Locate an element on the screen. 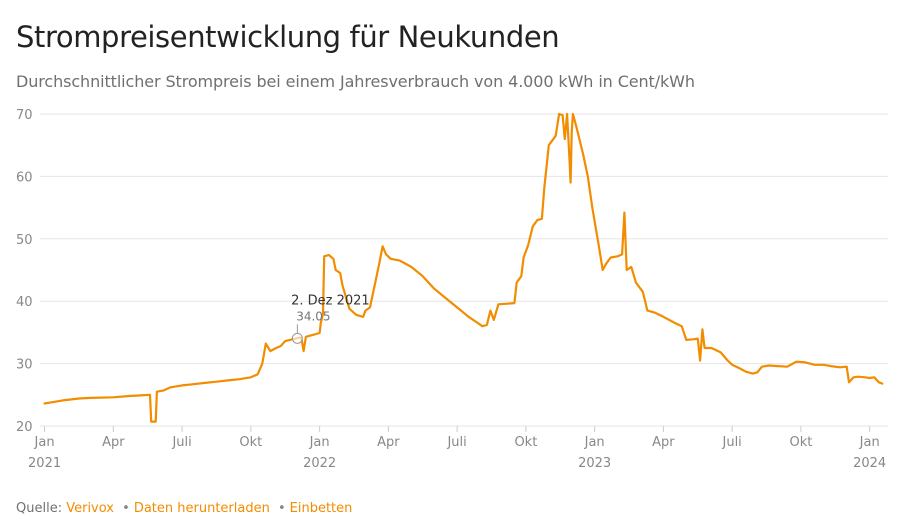  y-tick-label: 40 is located at coordinates (24, 302).